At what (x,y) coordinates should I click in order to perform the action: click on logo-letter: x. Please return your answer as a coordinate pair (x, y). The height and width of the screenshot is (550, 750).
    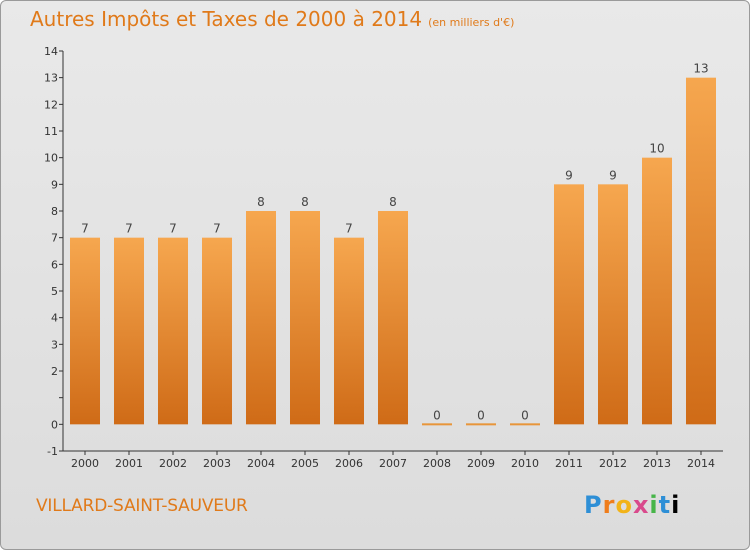
    Looking at the image, I should click on (641, 505).